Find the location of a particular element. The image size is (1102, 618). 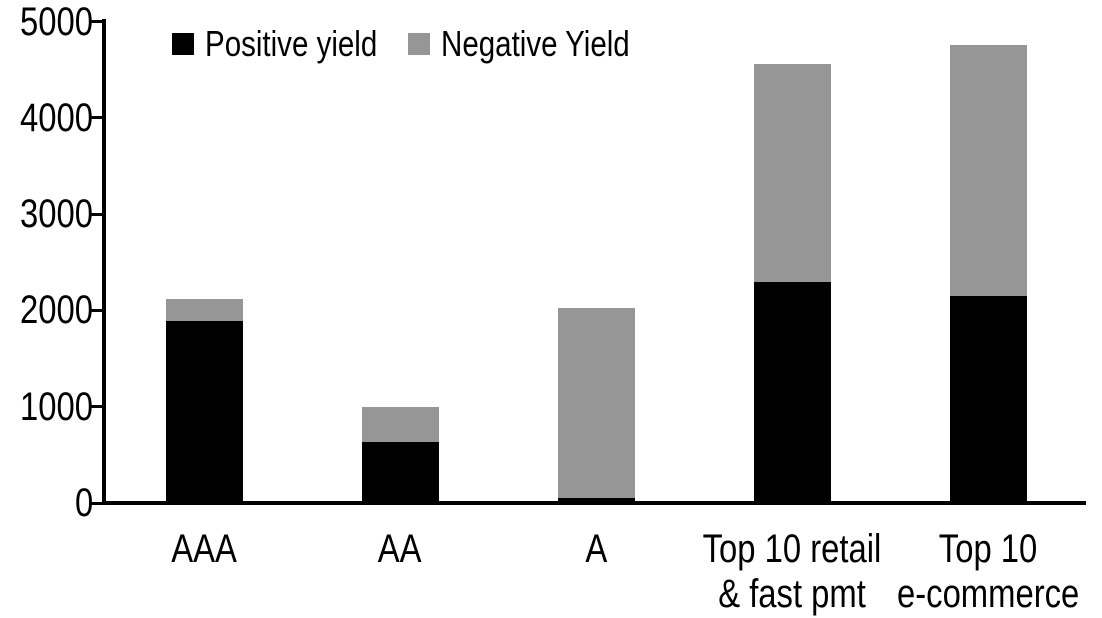

x-axis-label: AAA is located at coordinates (204, 549).